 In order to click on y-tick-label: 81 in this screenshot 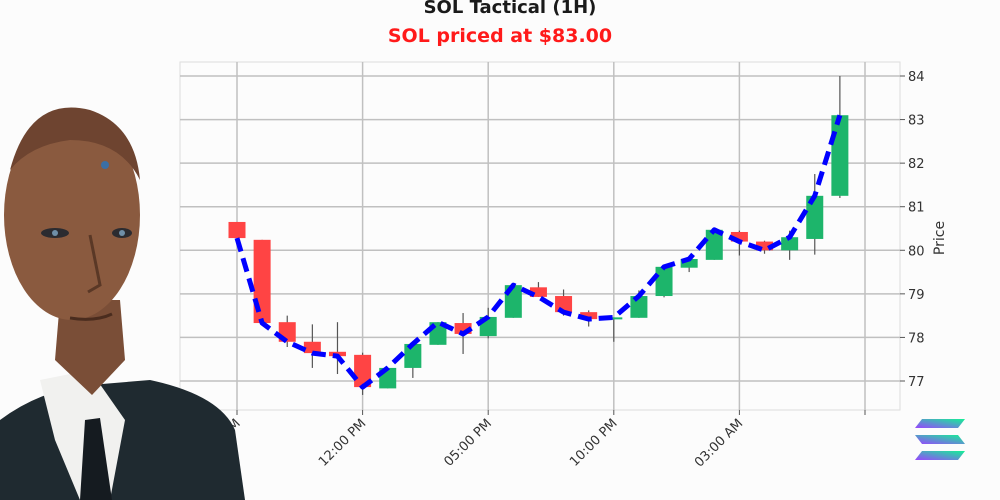, I will do `click(916, 208)`.